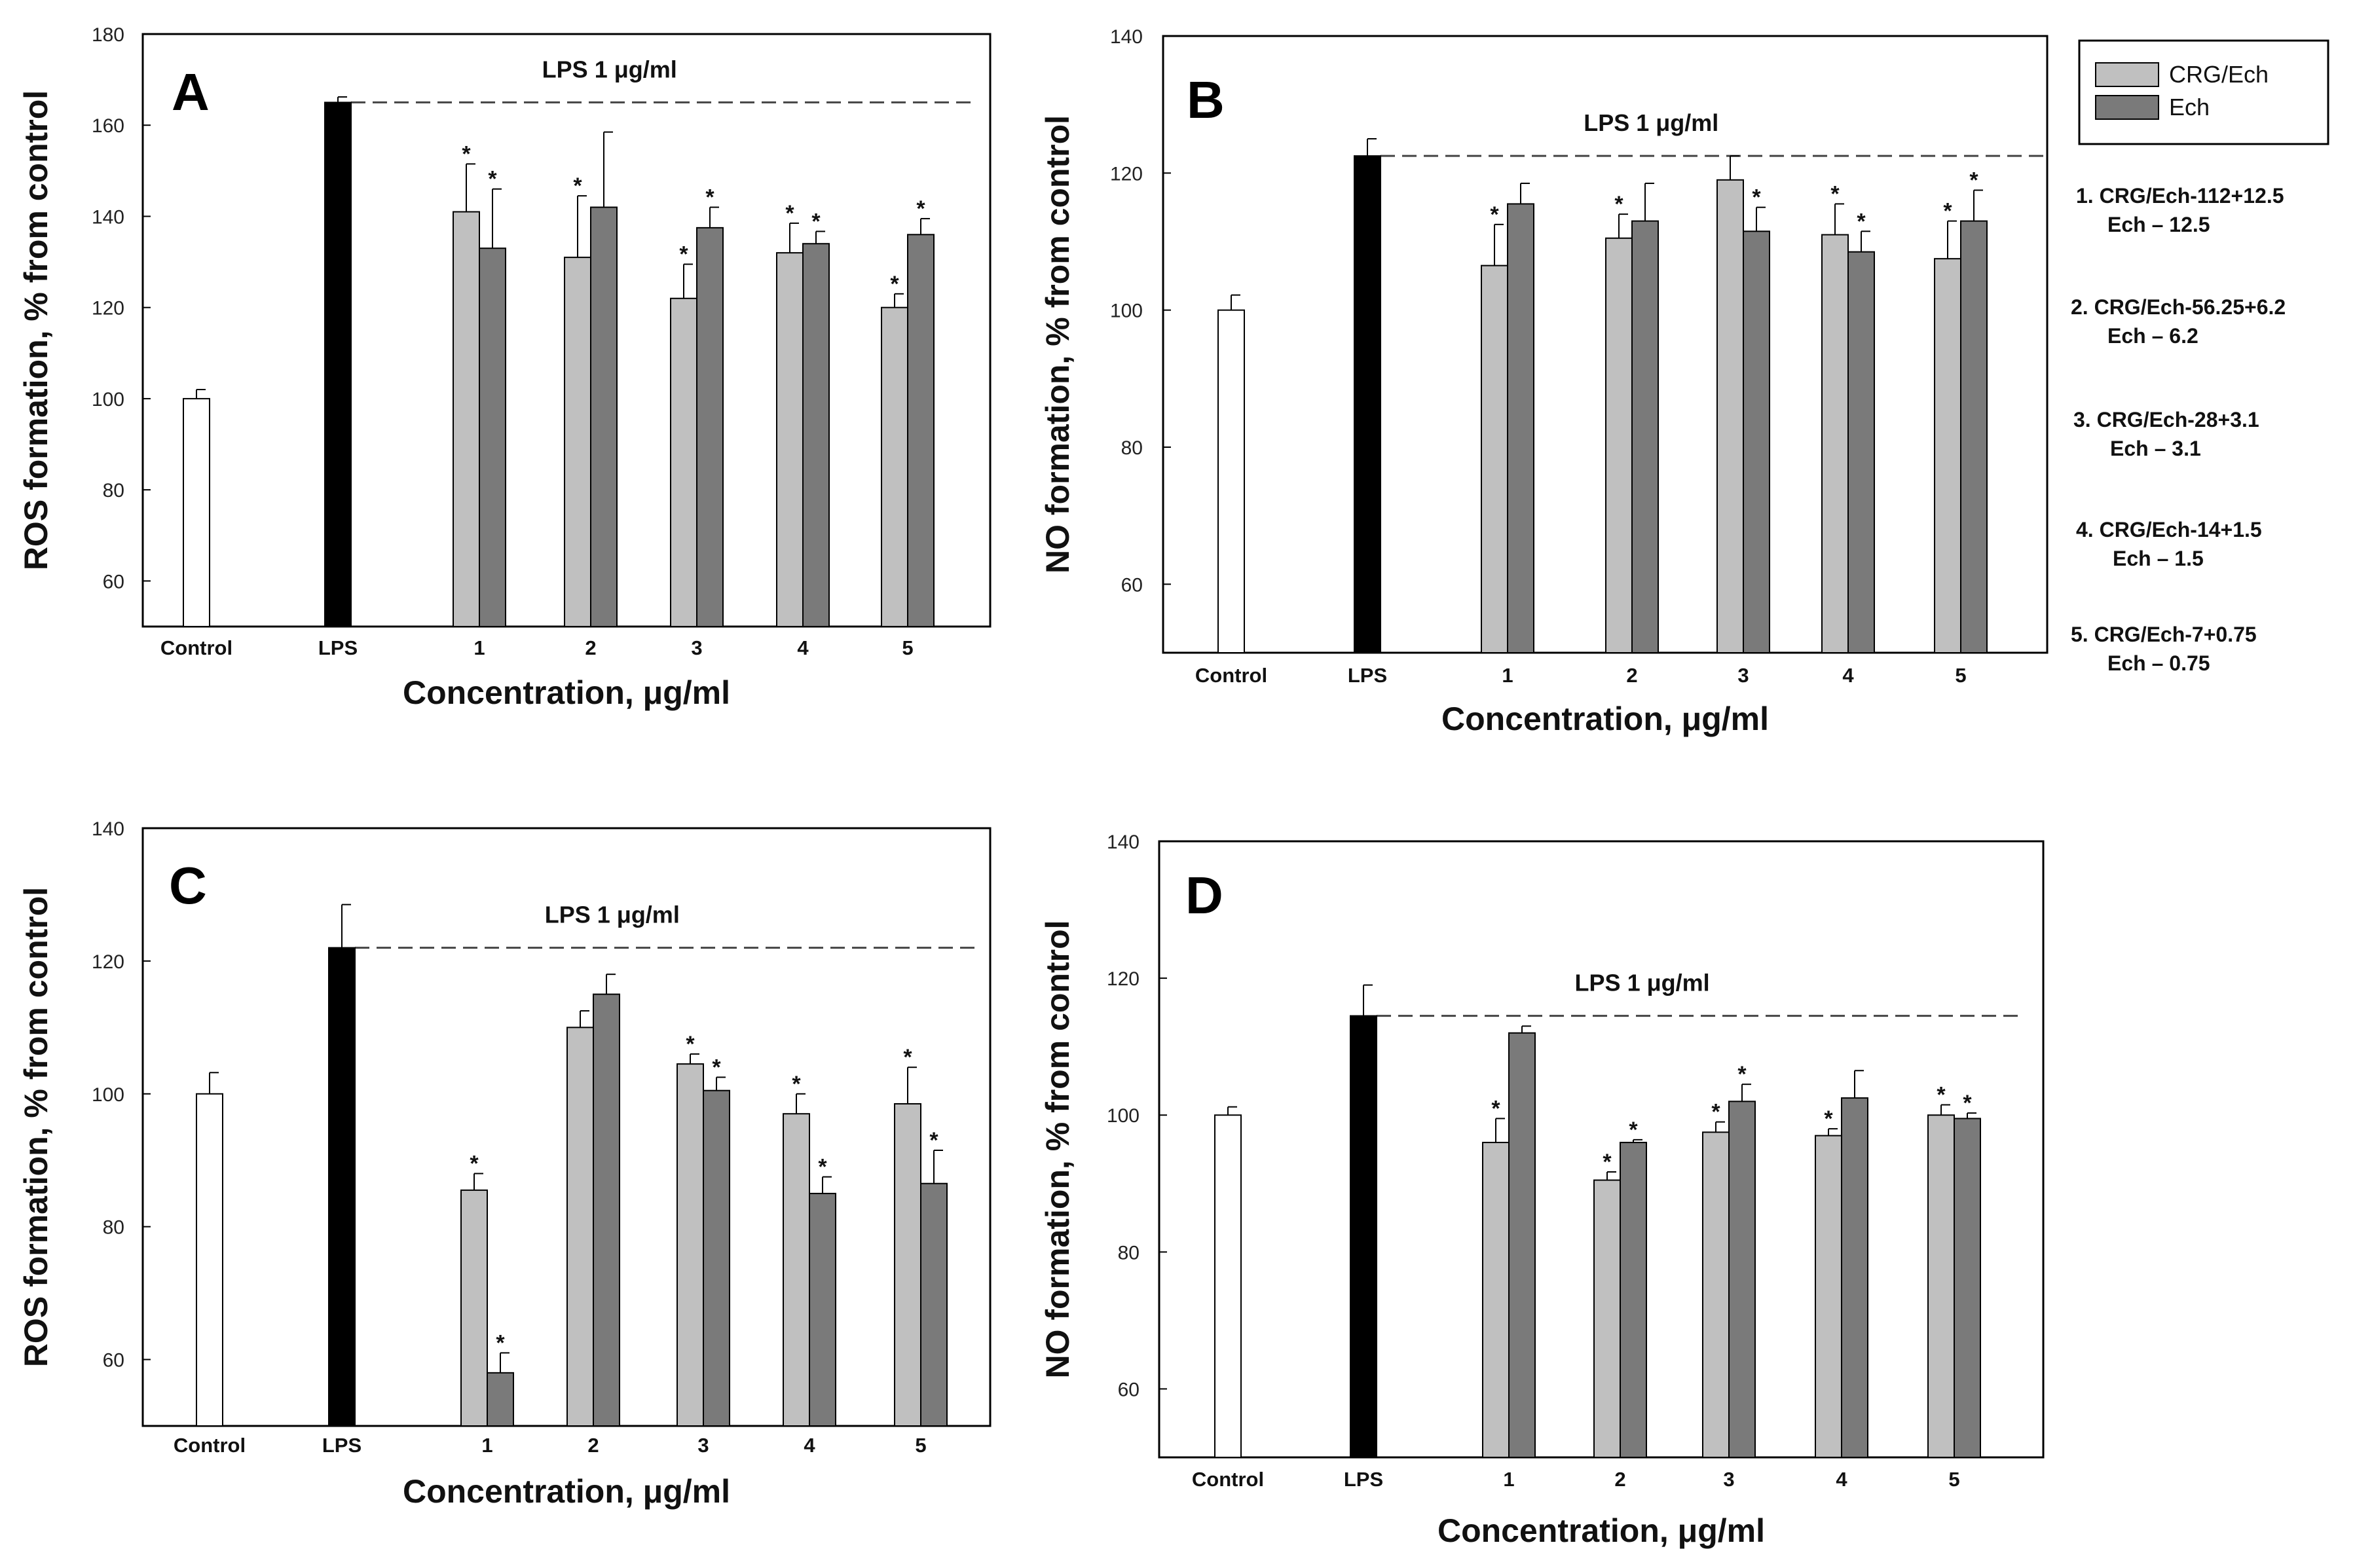 This screenshot has width=2355, height=1568. Describe the element at coordinates (2169, 529) in the screenshot. I see `note-4-line1: 4. CRG/Ech-14+1.5` at that location.